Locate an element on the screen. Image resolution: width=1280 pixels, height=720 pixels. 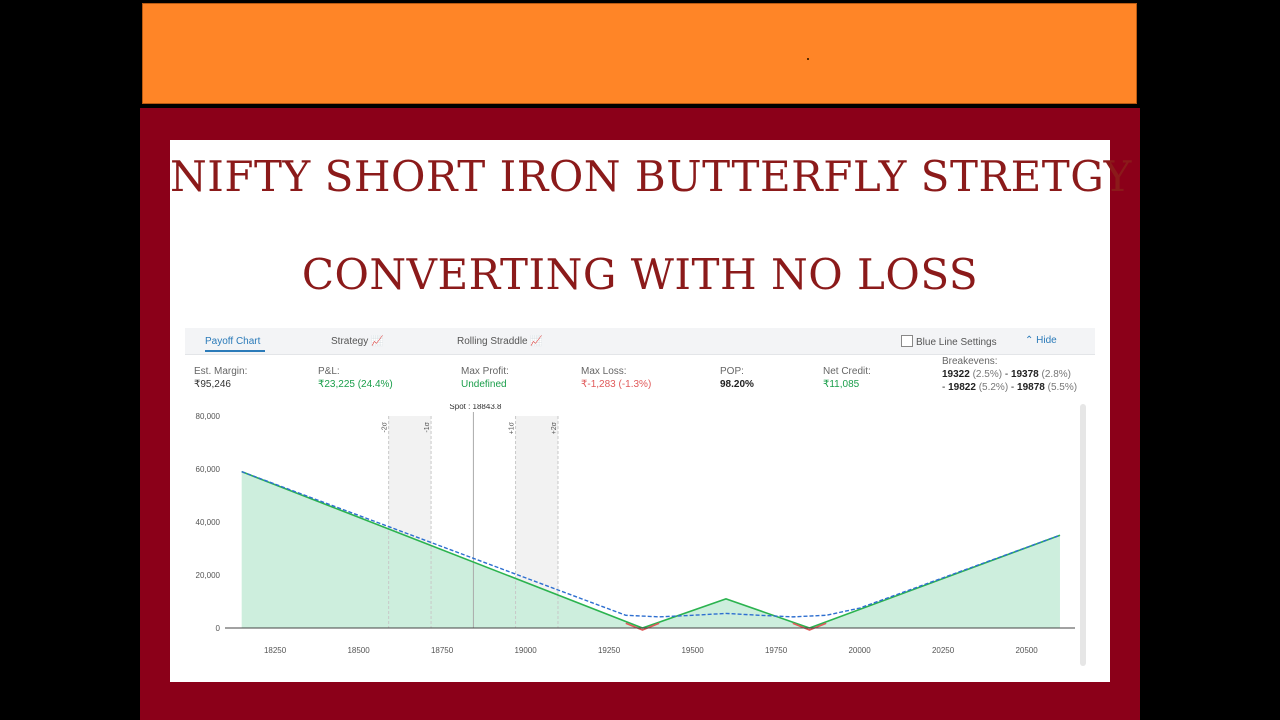
stat-value: ₹95,246 is located at coordinates (212, 384).